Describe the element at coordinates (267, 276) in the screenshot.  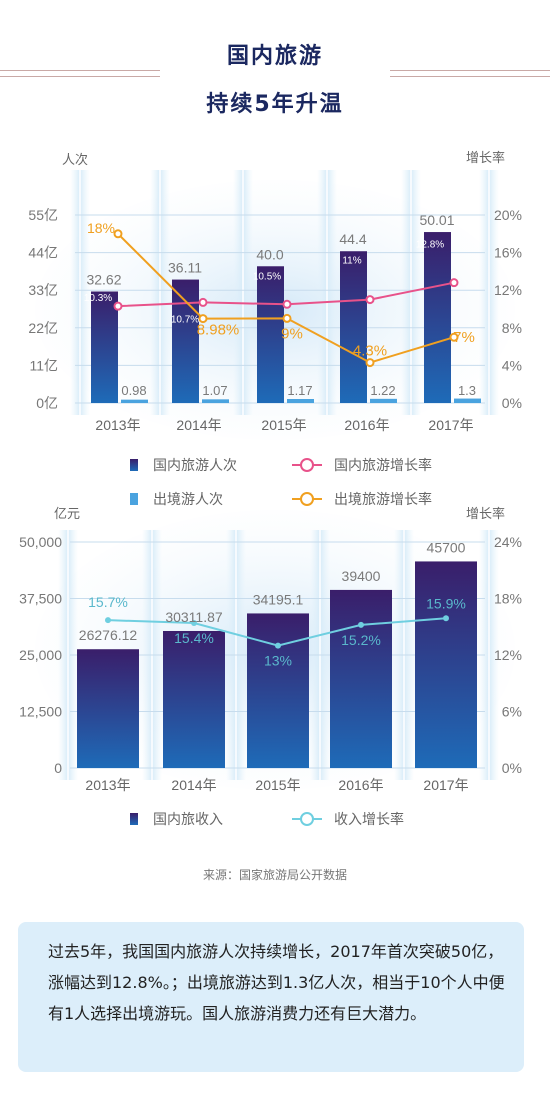
I see `domestic-rate-label: 10.5%` at that location.